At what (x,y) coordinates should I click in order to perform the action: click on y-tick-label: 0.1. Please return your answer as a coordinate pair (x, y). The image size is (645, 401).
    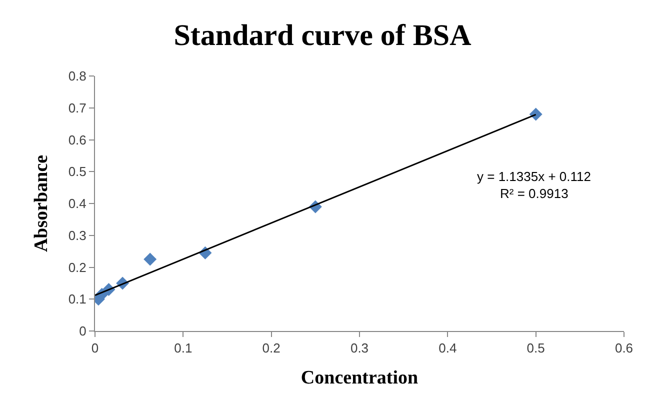
    Looking at the image, I should click on (77, 299).